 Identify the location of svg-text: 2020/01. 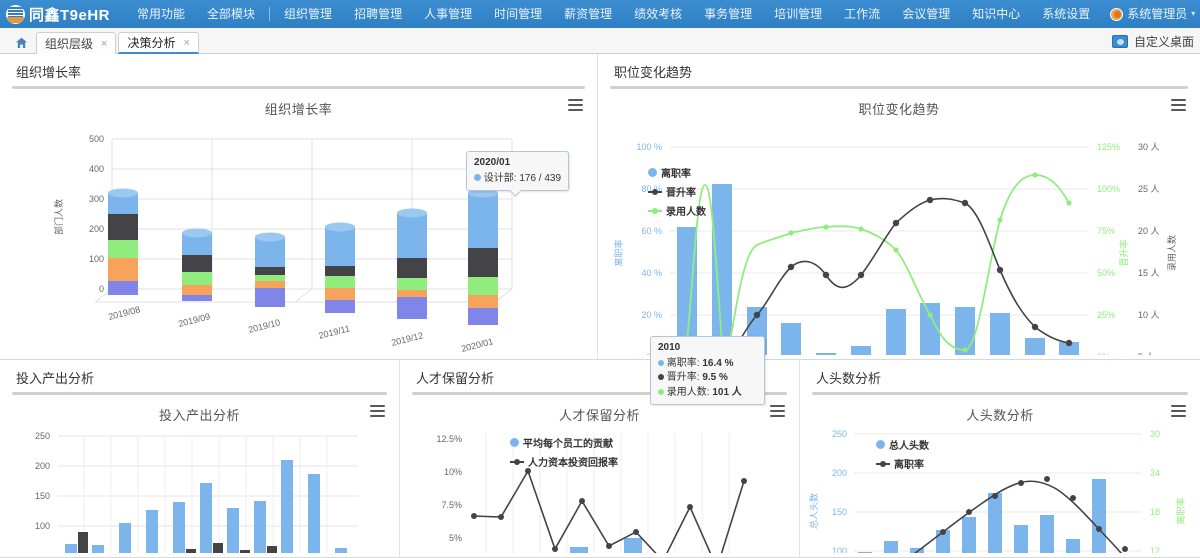
(477, 344).